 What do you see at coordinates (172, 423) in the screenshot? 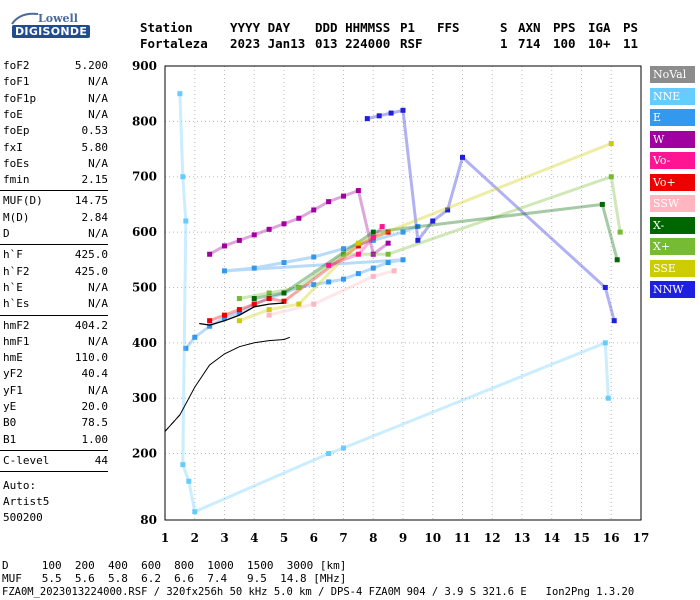
I see `profile-extrapolation-dashed` at bounding box center [172, 423].